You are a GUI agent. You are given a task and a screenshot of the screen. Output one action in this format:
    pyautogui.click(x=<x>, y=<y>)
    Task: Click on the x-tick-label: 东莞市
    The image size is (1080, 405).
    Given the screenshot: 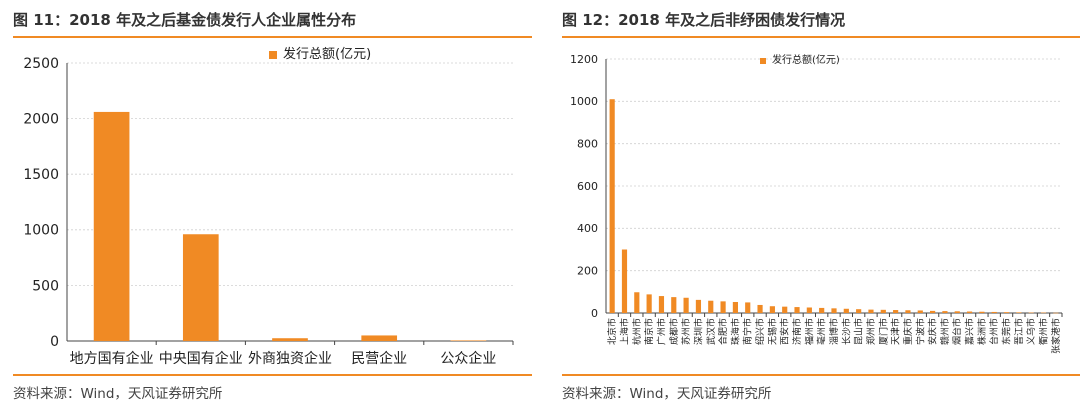 What is the action you would take?
    pyautogui.click(x=1007, y=331)
    